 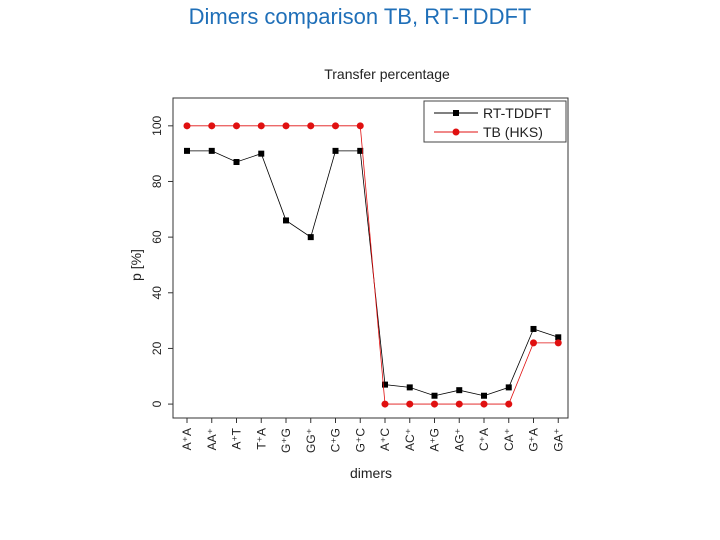 What do you see at coordinates (534, 440) in the screenshot?
I see `x-tick-label: G⁺A` at bounding box center [534, 440].